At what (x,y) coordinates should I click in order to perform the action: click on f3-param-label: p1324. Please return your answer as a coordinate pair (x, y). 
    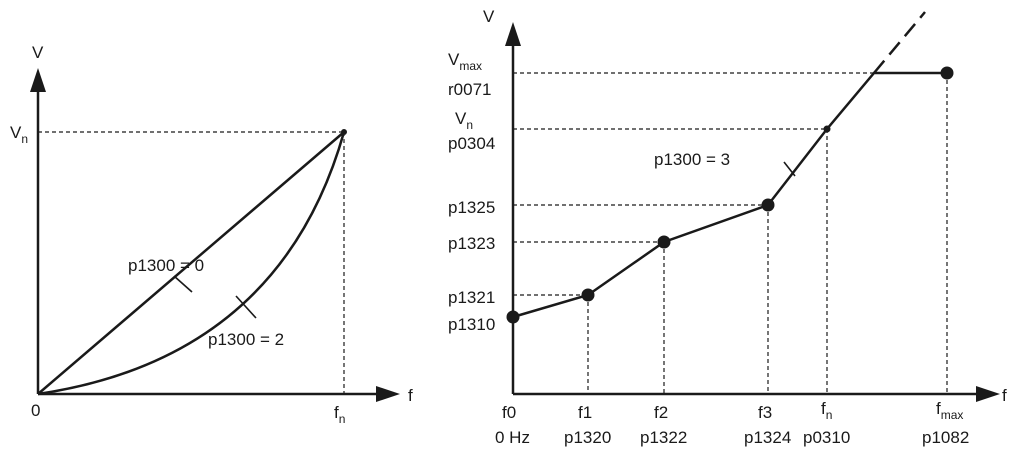
    Looking at the image, I should click on (767, 437).